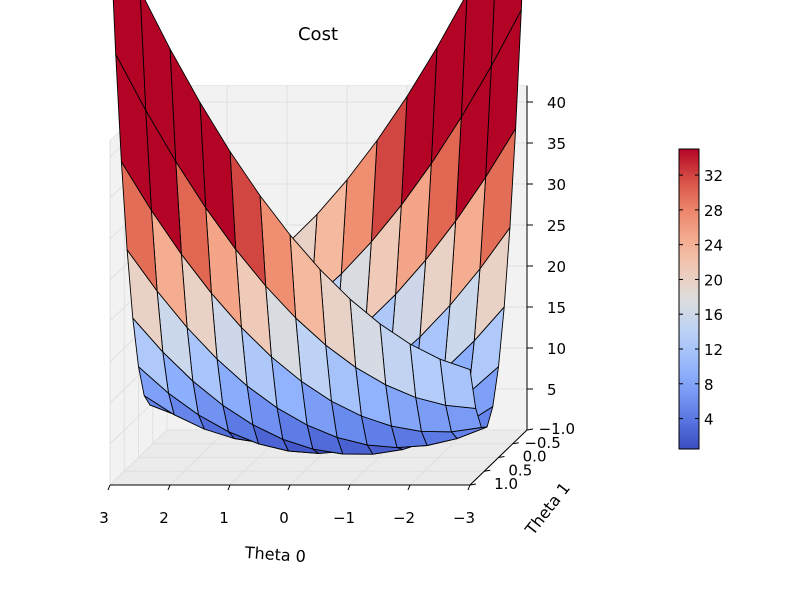 This screenshot has height=600, width=800. Describe the element at coordinates (552, 390) in the screenshot. I see `z-tick-label: 5` at that location.